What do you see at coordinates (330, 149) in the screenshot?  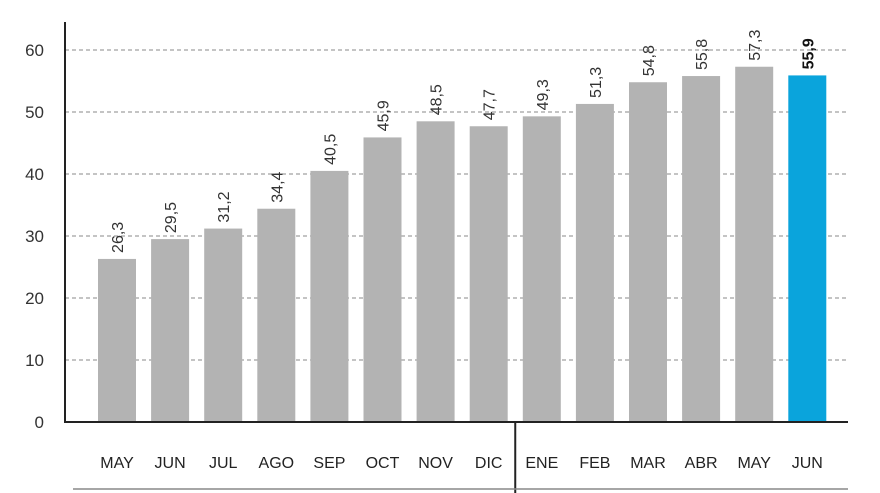 I see `data-label: 40,5` at bounding box center [330, 149].